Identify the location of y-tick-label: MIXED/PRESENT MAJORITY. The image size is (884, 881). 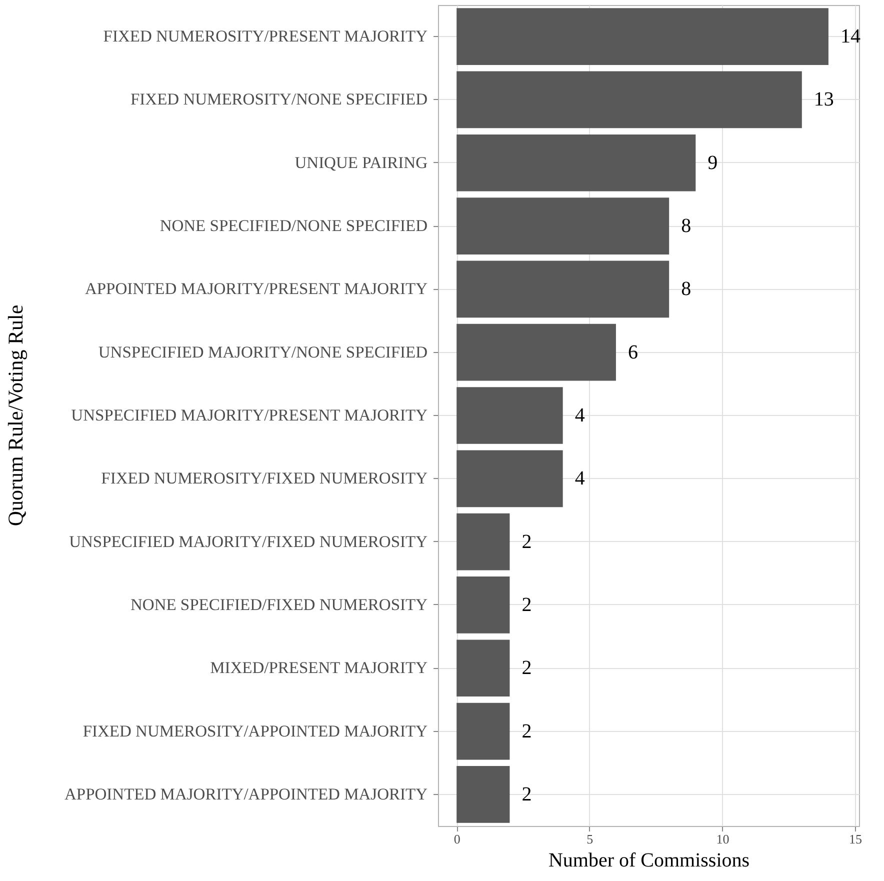
(319, 668).